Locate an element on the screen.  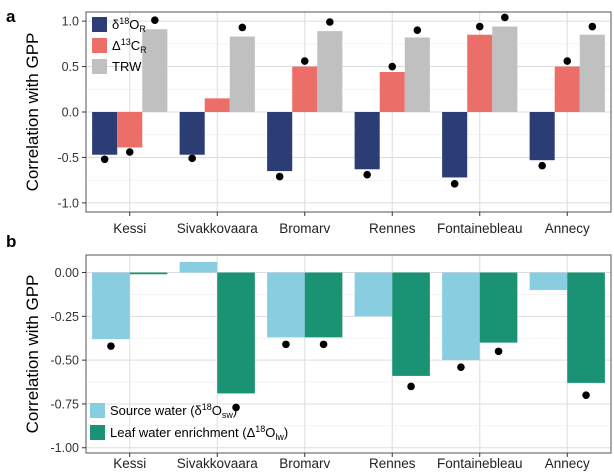
legend-label: TRW is located at coordinates (127, 66).